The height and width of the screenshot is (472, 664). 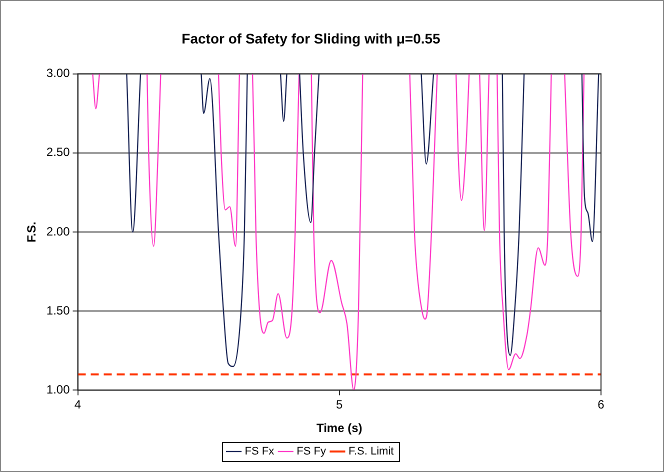 I want to click on legend-label: FS Fy, so click(x=311, y=452).